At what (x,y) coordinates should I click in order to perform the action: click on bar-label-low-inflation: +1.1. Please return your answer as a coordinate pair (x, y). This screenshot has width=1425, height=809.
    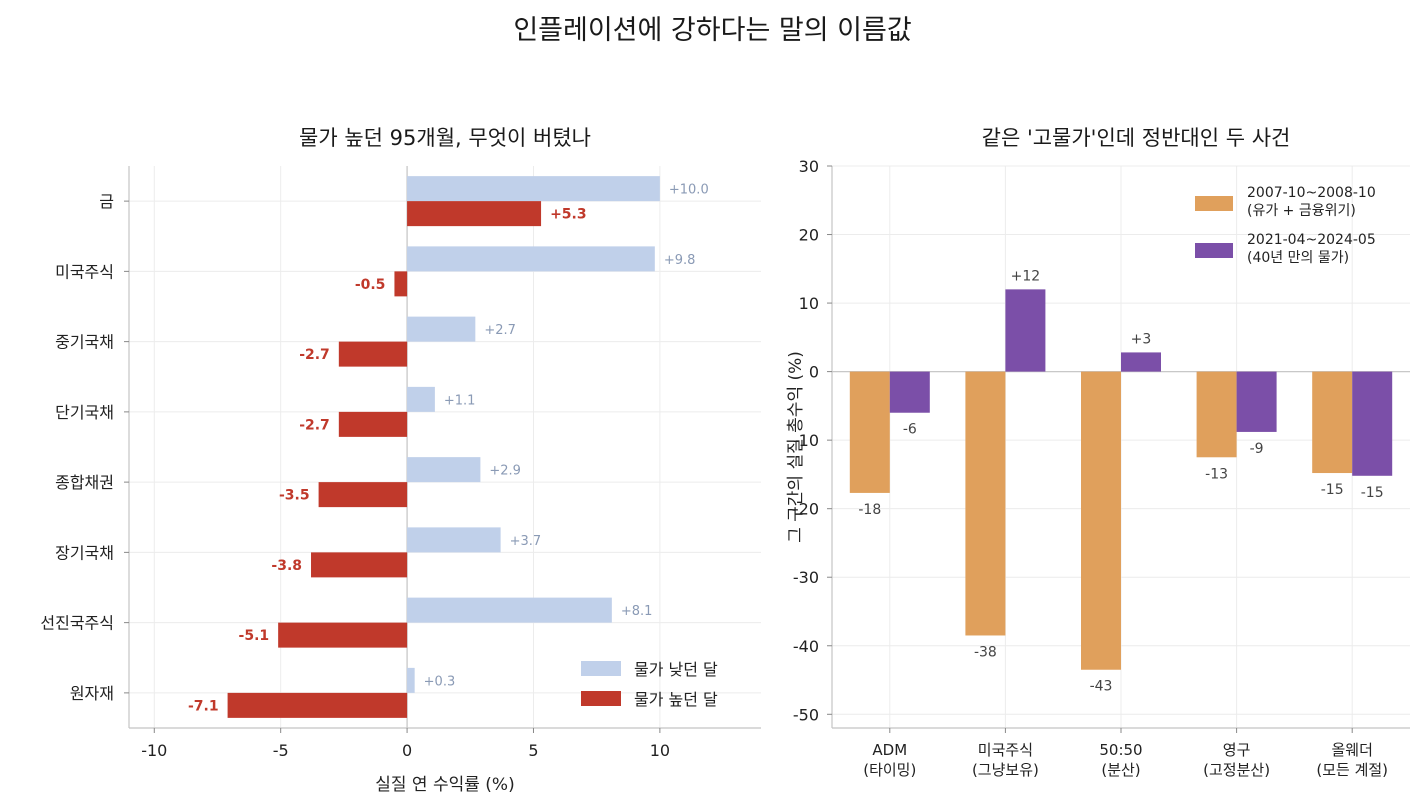
    Looking at the image, I should click on (460, 400).